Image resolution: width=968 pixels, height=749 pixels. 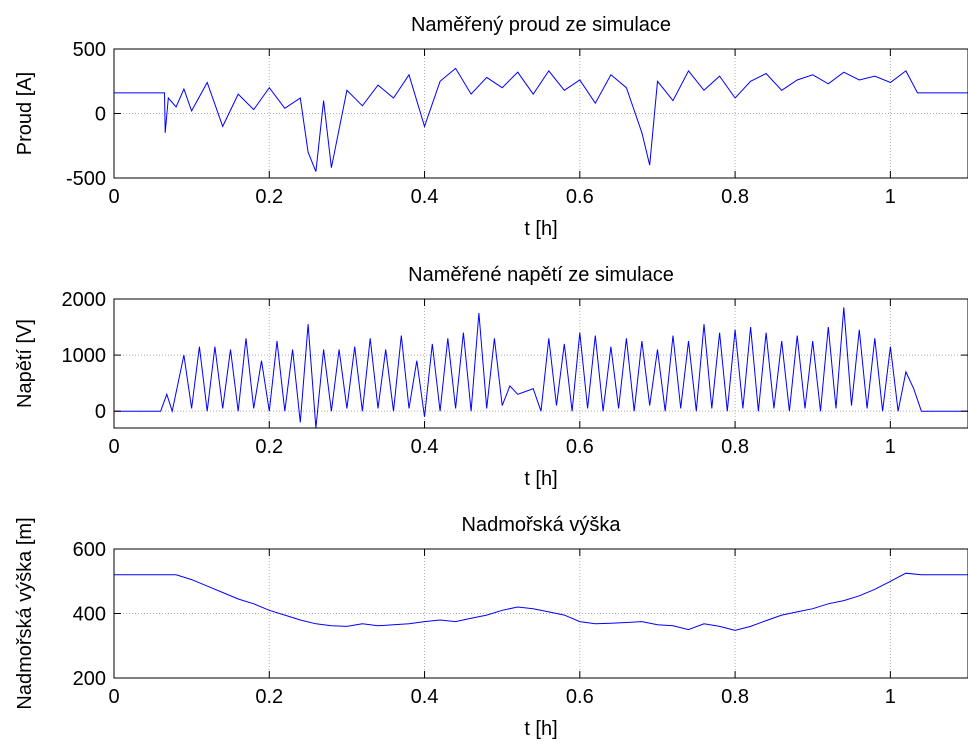 What do you see at coordinates (84, 300) in the screenshot?
I see `y-tick-label: 2000` at bounding box center [84, 300].